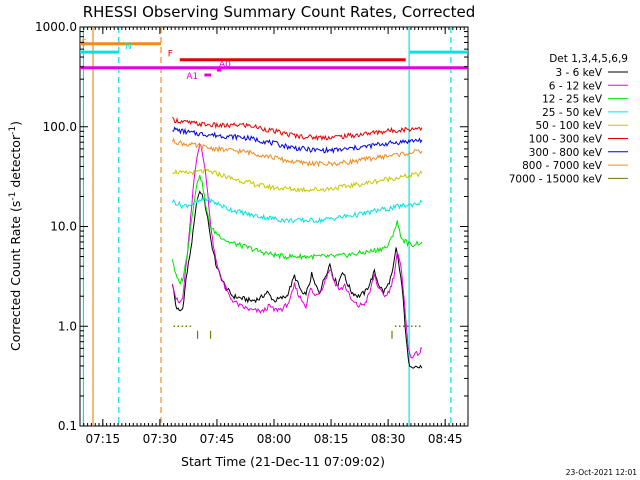 This screenshot has height=480, width=640. Describe the element at coordinates (15, 276) in the screenshot. I see `y-axis-label-main: Corrected Count Rate (s` at that location.